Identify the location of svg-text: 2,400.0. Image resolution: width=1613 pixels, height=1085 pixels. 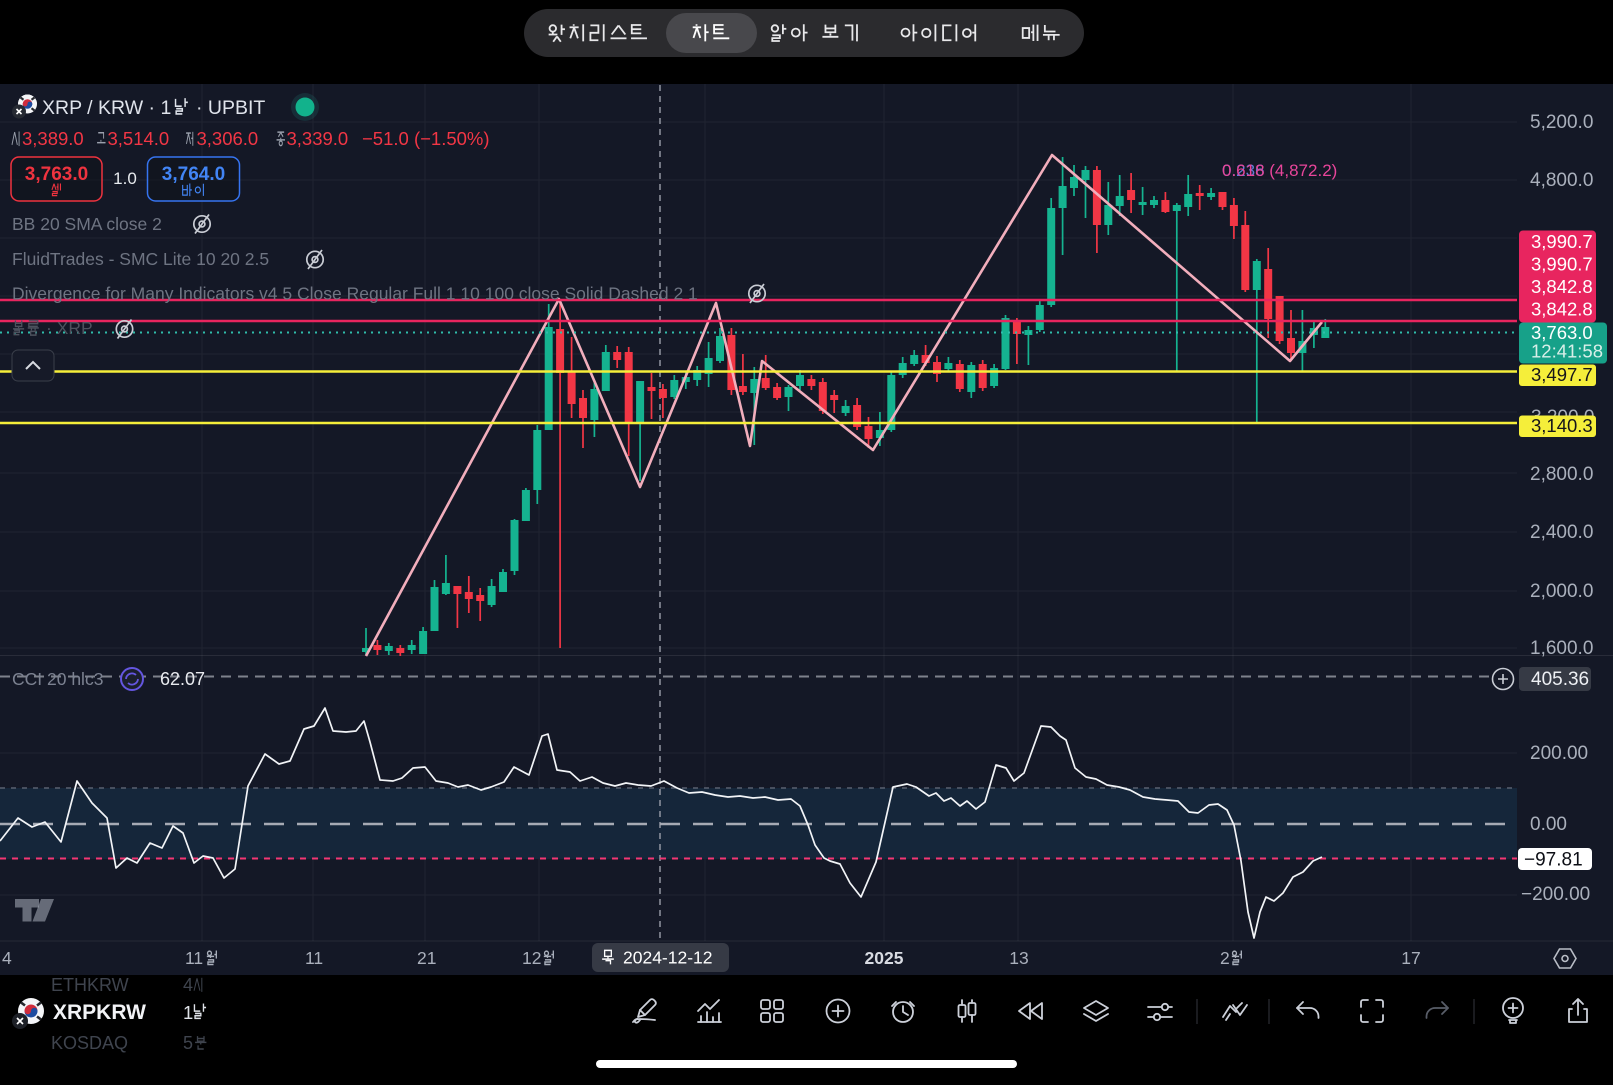
(1561, 532).